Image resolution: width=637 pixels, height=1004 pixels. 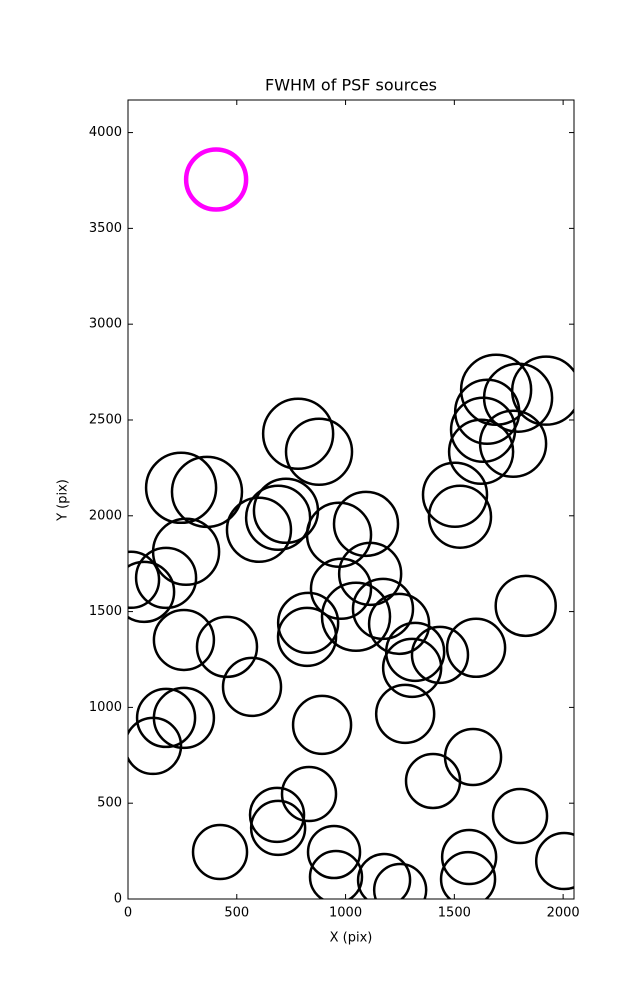 I want to click on y-tick-label: 1500, so click(x=105, y=611).